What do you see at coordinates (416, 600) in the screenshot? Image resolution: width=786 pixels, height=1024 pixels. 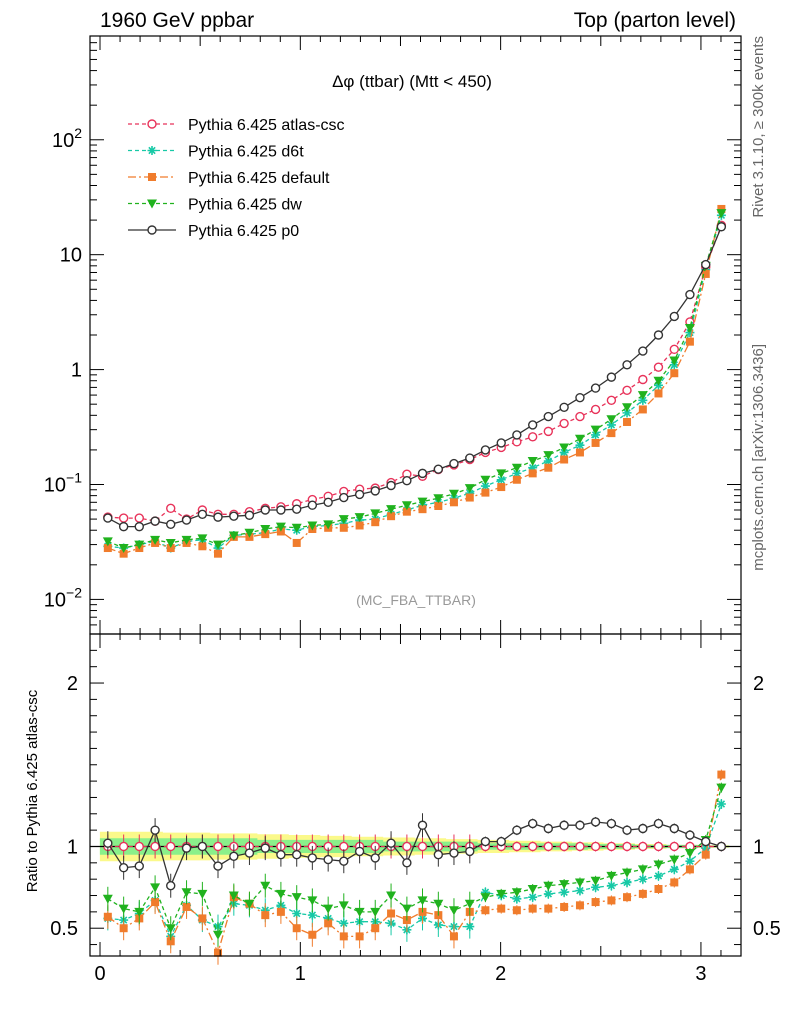 I see `watermark: (MC_FBA_TTBAR)` at bounding box center [416, 600].